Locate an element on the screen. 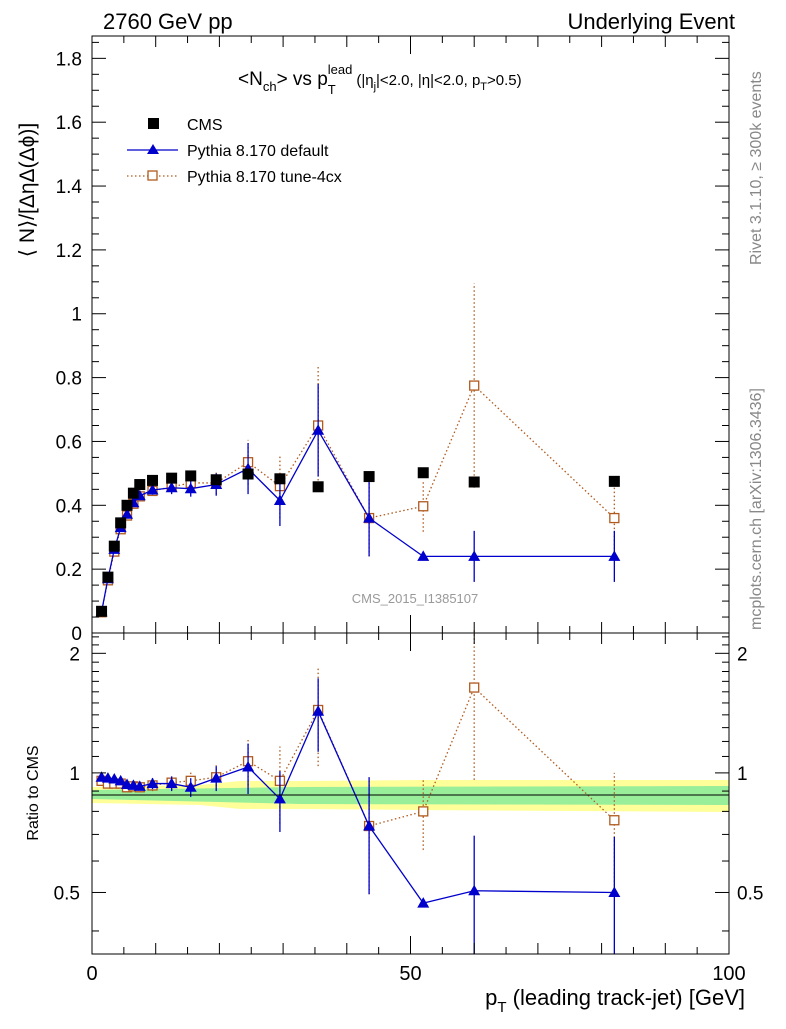  header-right: Underlying Event is located at coordinates (651, 21).